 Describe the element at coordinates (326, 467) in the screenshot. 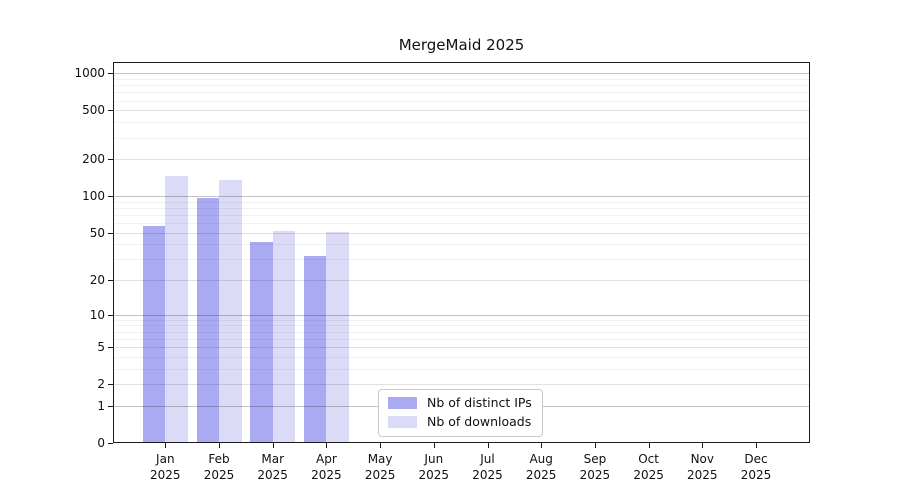

I see `x-tick-label-apr: Apr 2025` at that location.